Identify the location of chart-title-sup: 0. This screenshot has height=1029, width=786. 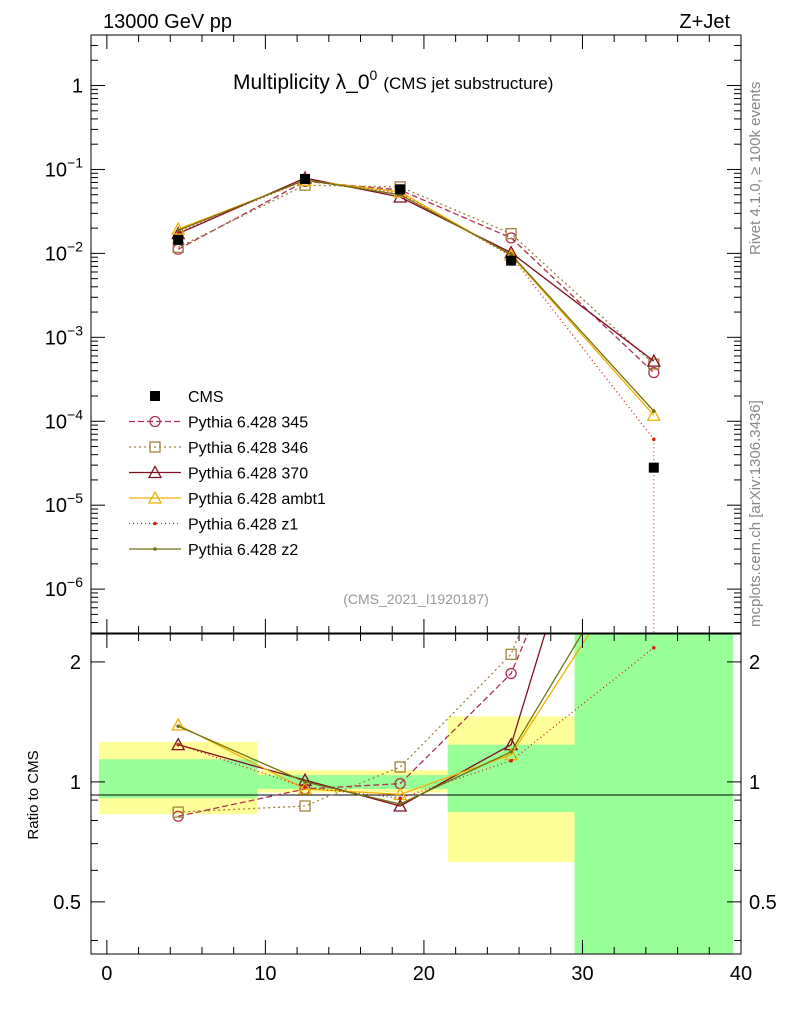
(374, 75).